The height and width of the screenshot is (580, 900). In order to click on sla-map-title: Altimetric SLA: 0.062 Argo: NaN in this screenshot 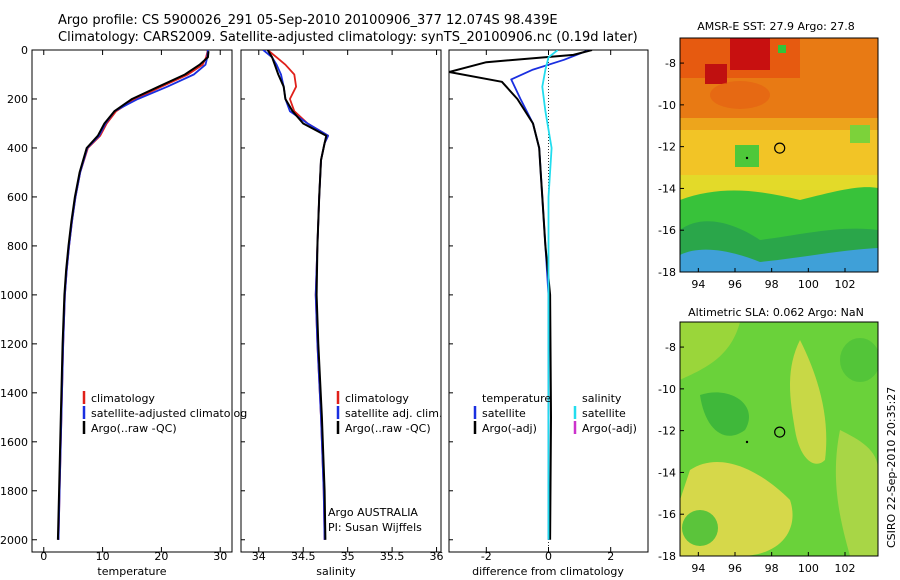, I will do `click(776, 312)`.